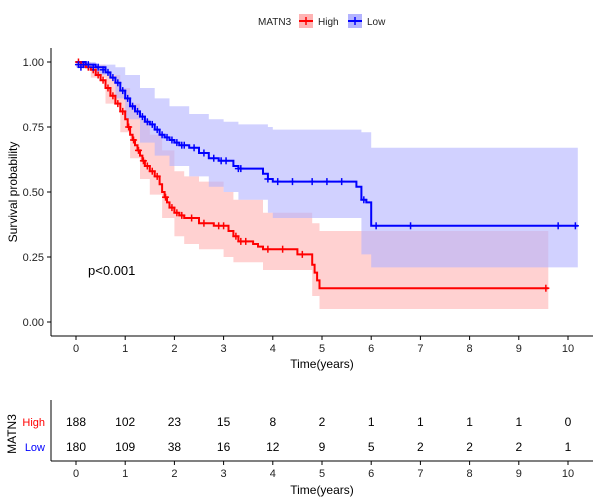 This screenshot has width=597, height=500. I want to click on risk-cell-low: 180, so click(76, 447).